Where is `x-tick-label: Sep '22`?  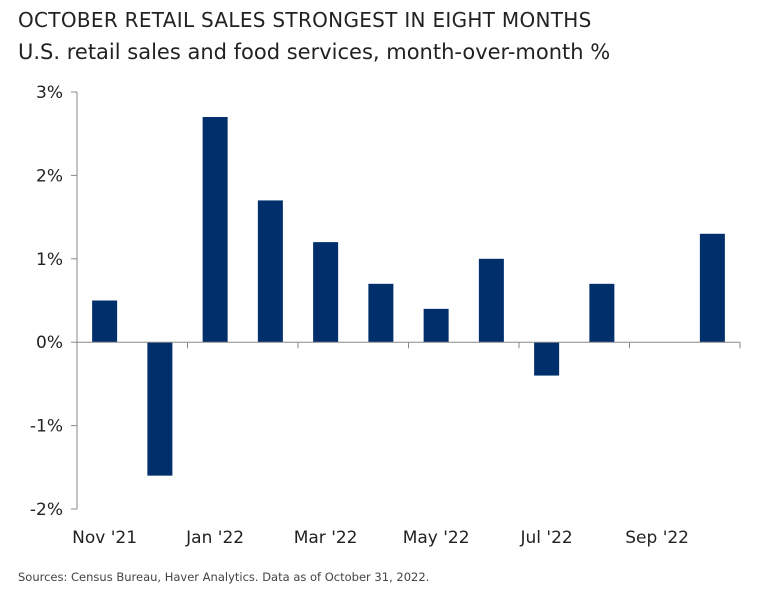
x-tick-label: Sep '22 is located at coordinates (657, 538).